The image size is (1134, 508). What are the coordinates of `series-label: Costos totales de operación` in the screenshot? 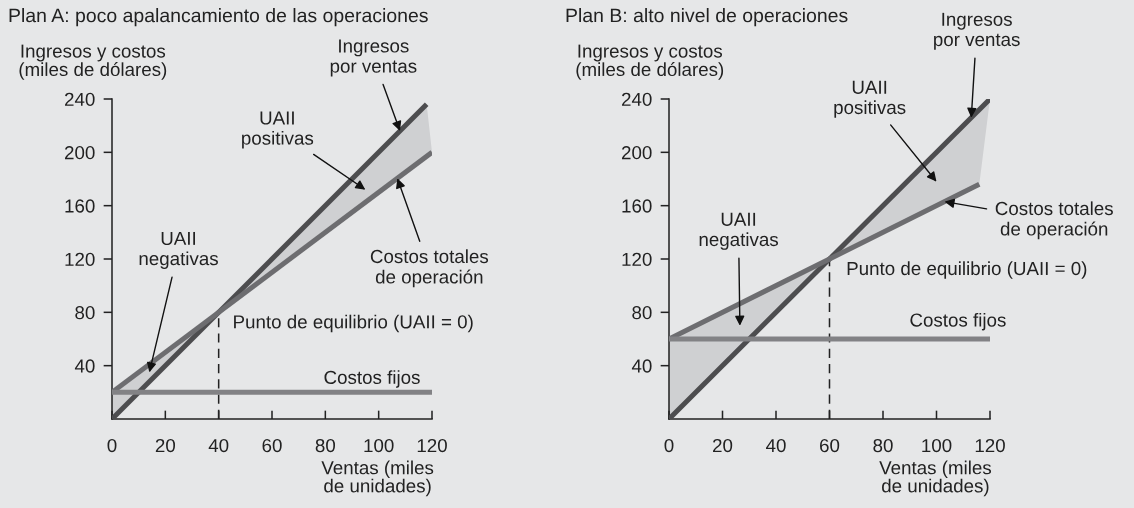 It's located at (1054, 220).